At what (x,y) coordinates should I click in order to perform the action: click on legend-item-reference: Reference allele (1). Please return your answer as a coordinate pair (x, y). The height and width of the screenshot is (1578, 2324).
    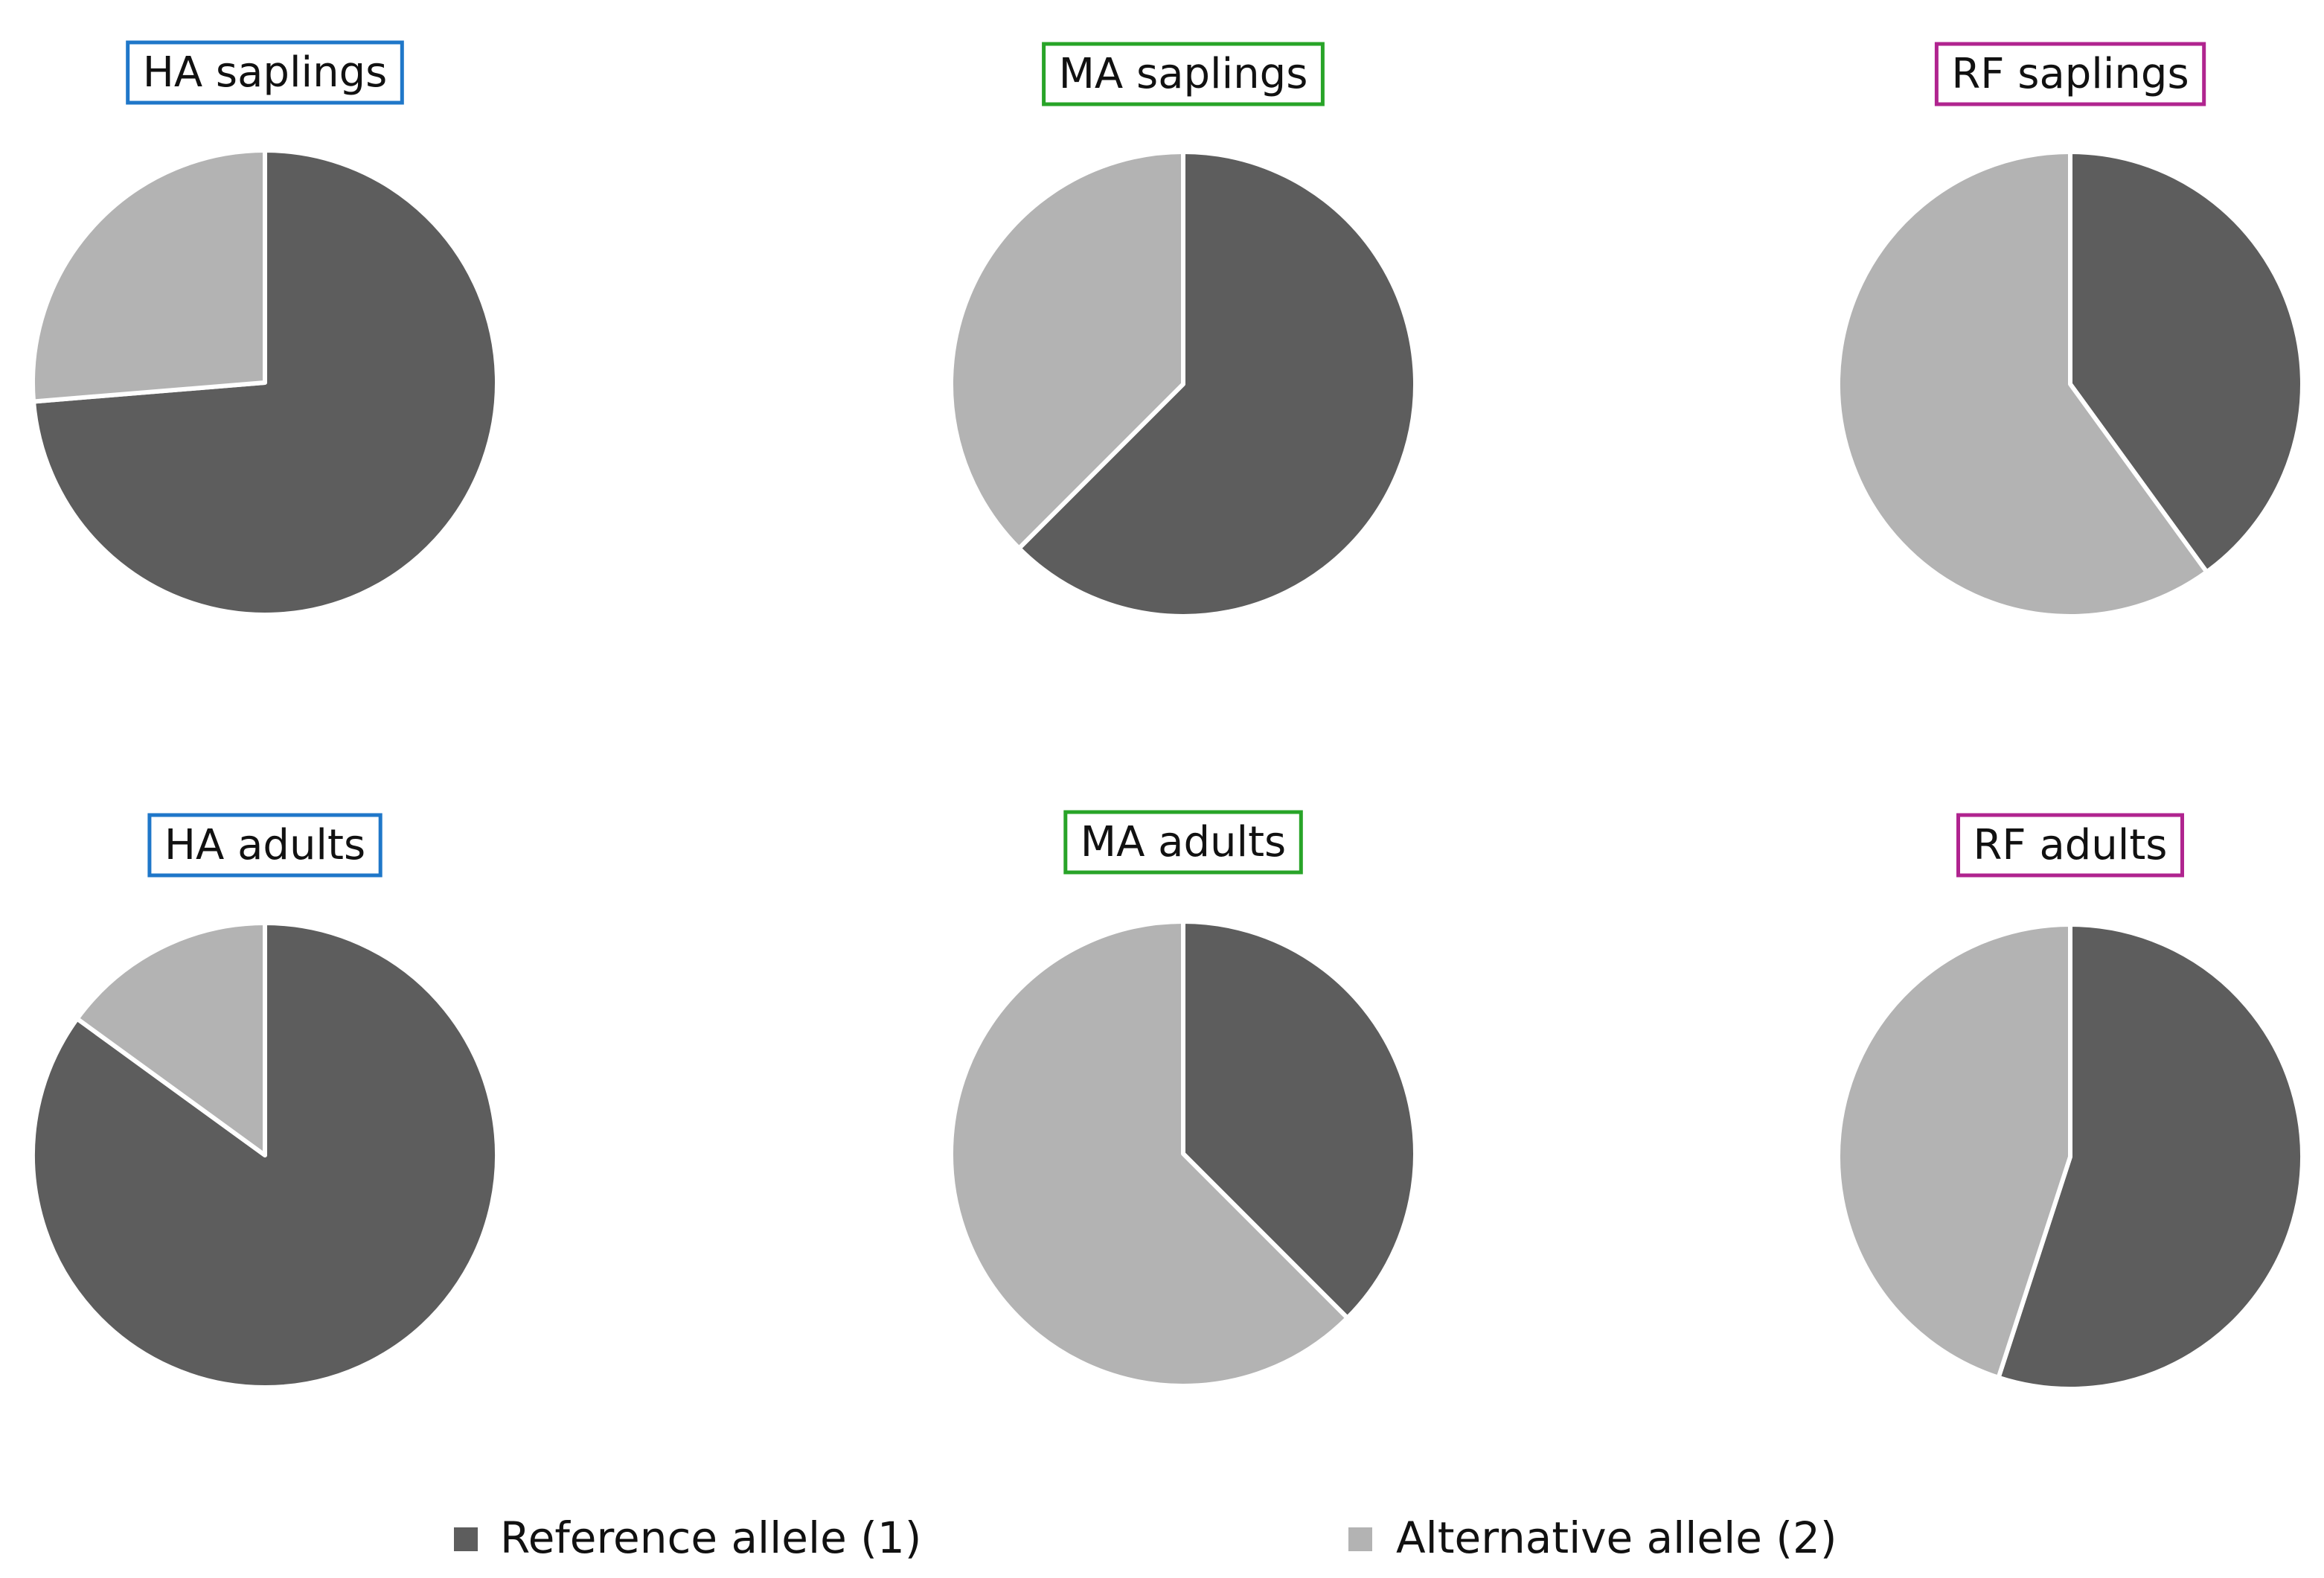
    Looking at the image, I should click on (687, 1538).